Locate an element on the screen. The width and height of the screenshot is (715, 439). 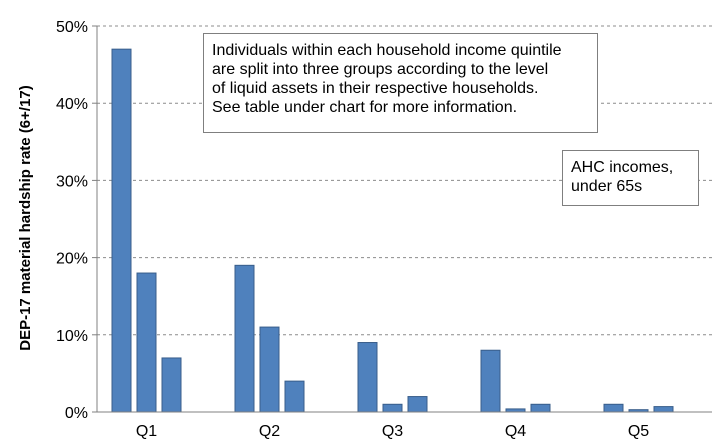
x-tick-labels: Q1 Q2 Q3 Q4 Q5 is located at coordinates (392, 431).